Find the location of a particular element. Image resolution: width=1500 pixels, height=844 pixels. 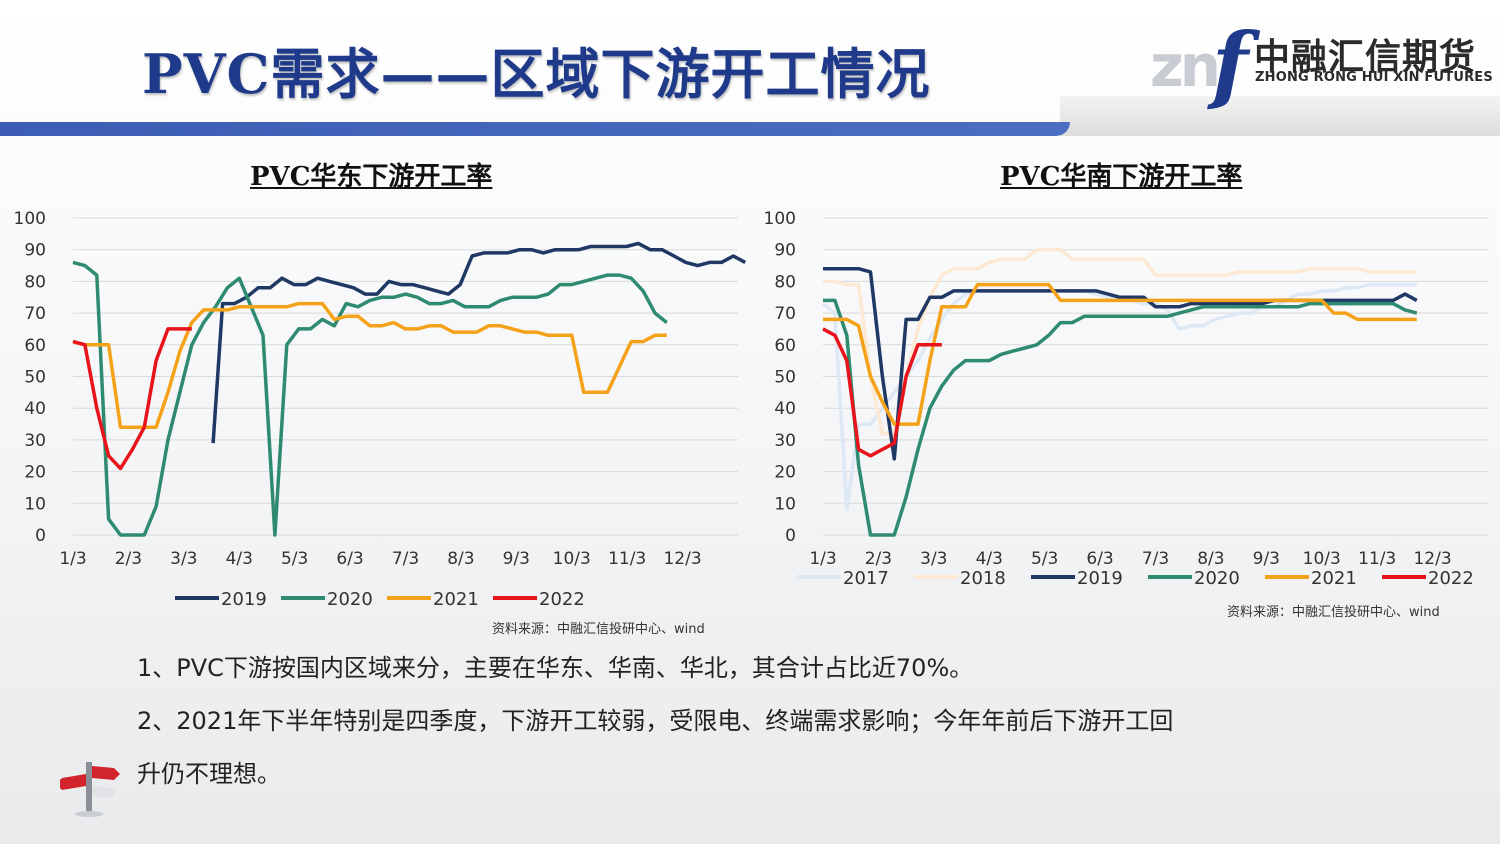

series-line-2018 is located at coordinates (1120, 341).